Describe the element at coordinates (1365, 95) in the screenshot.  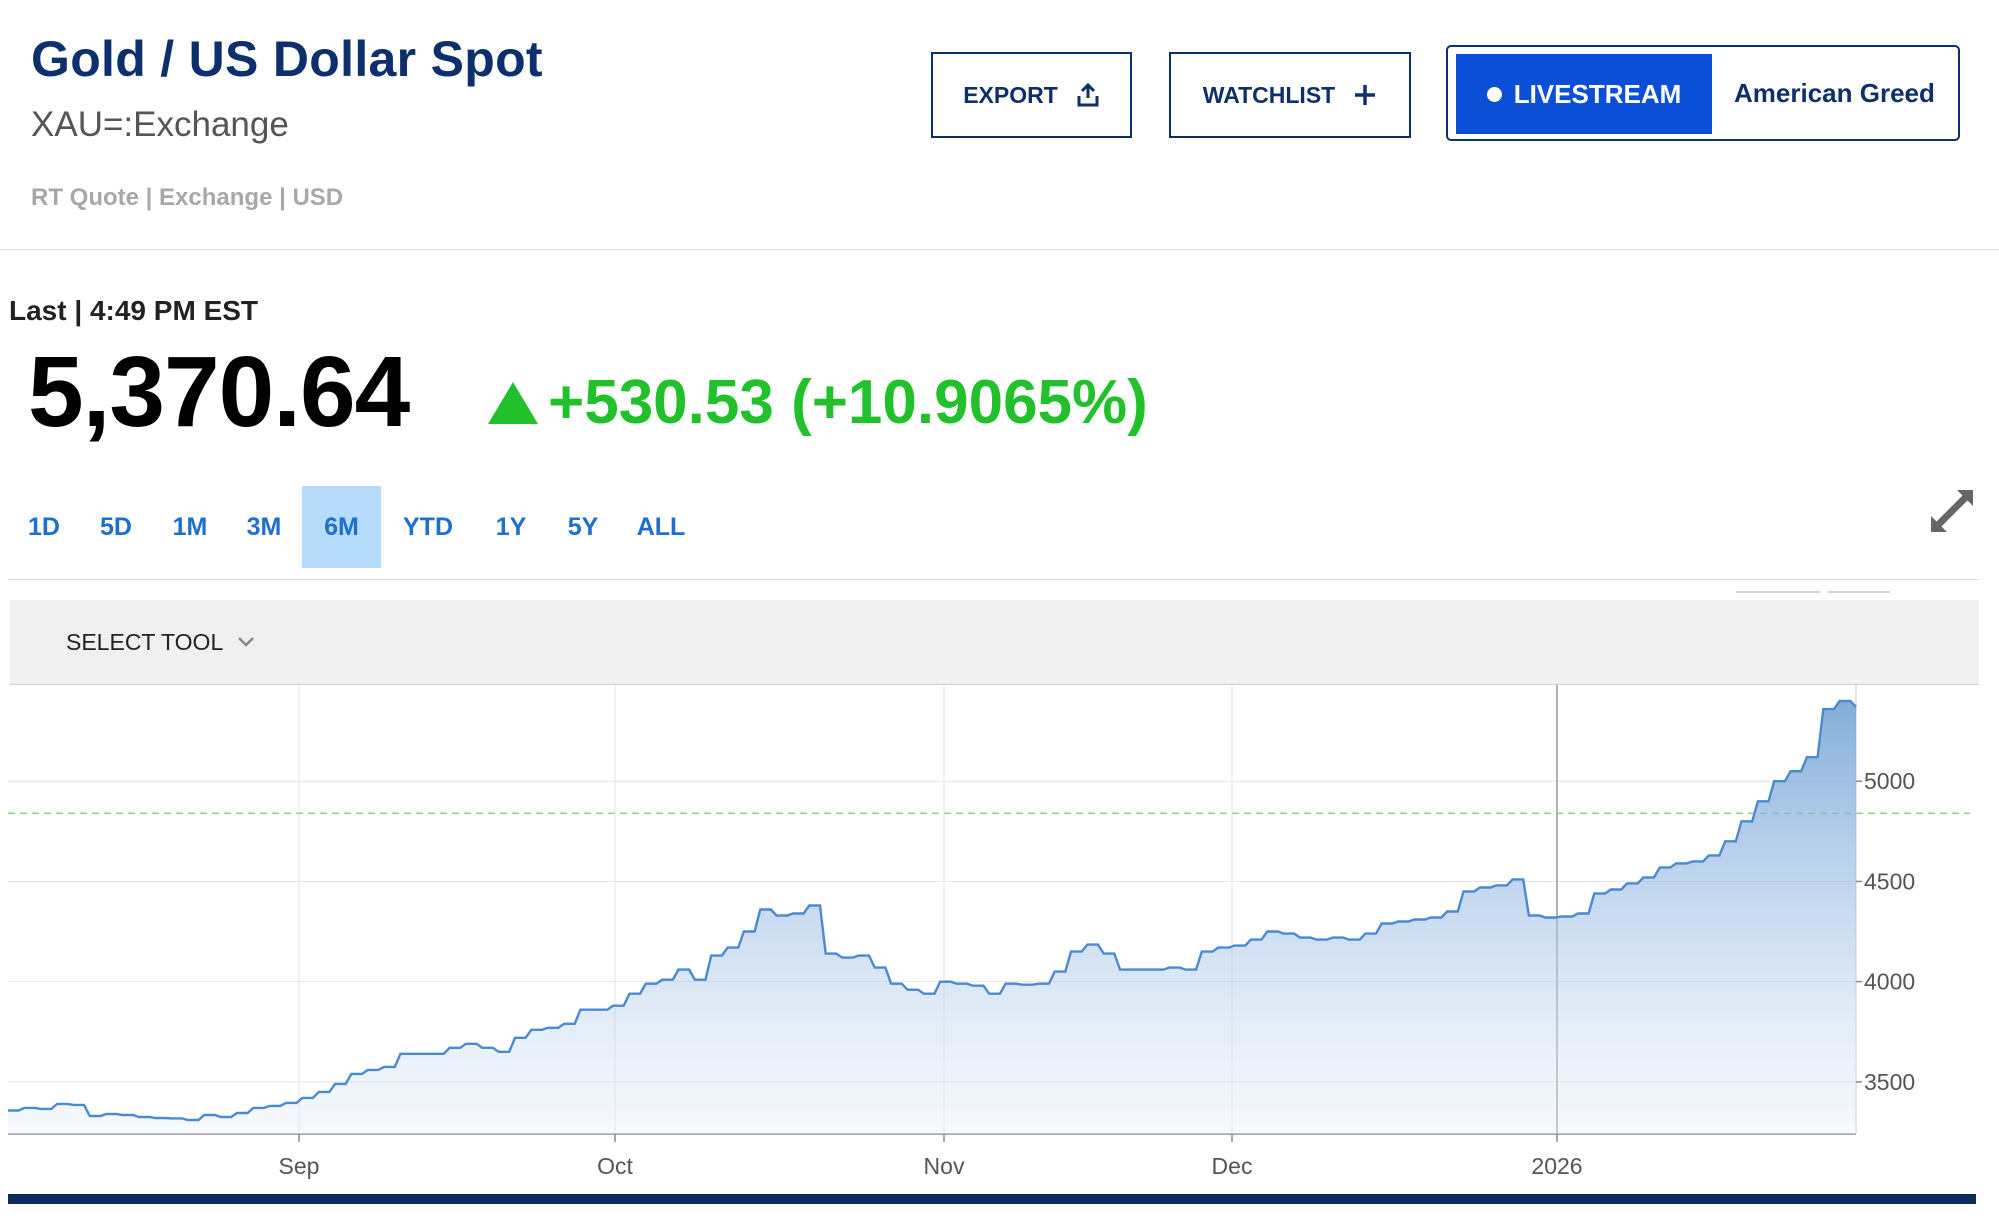
I see `plus-icon` at that location.